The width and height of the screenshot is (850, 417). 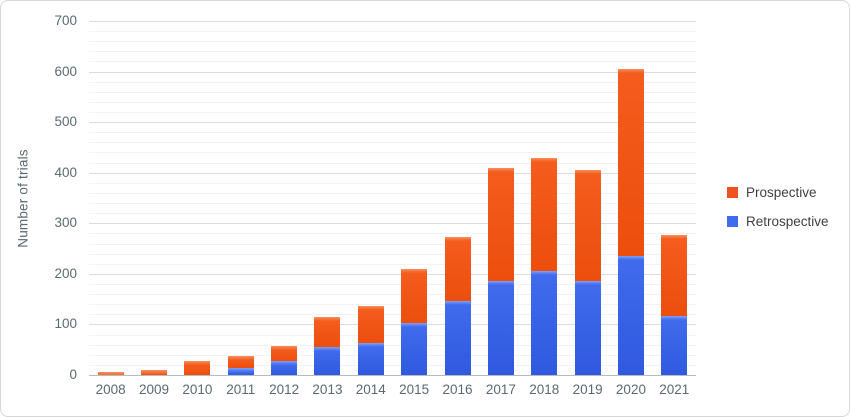 What do you see at coordinates (327, 361) in the screenshot?
I see `bar-segment-retrospective-2013` at bounding box center [327, 361].